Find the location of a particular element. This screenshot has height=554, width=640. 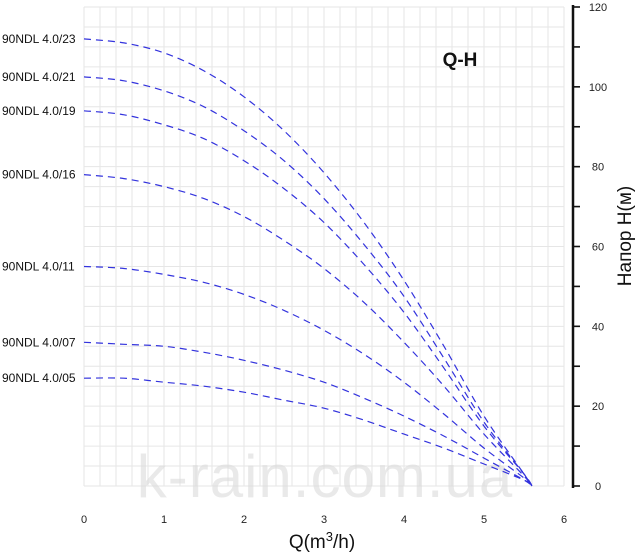

y-axis-title: Напор H(м) is located at coordinates (625, 236).